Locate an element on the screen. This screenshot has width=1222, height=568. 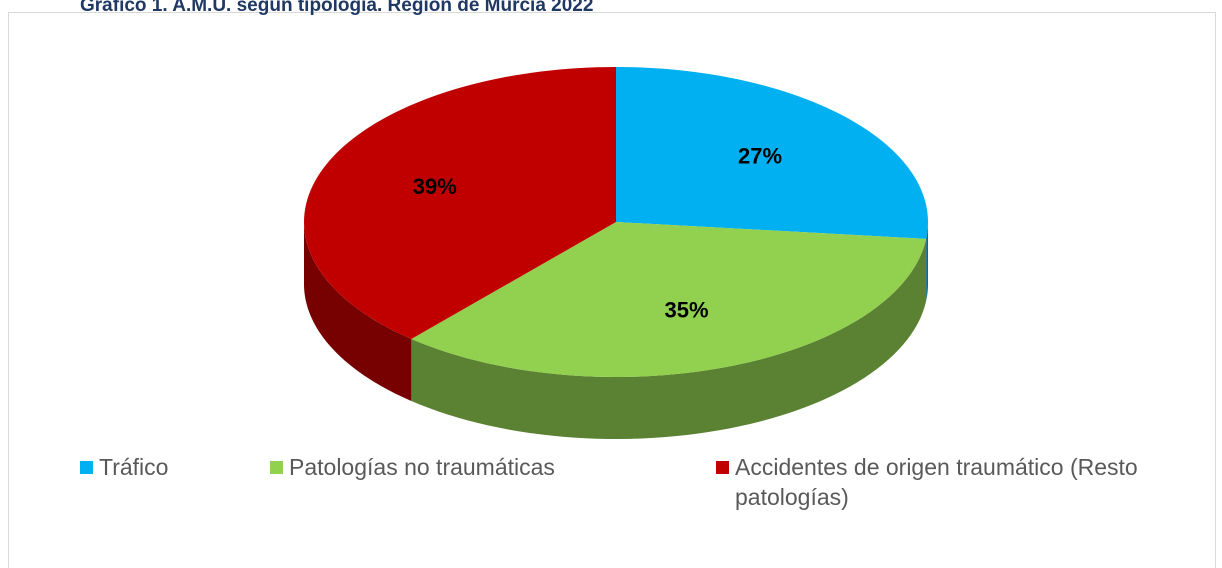
legend-label: Tráfico is located at coordinates (134, 467).